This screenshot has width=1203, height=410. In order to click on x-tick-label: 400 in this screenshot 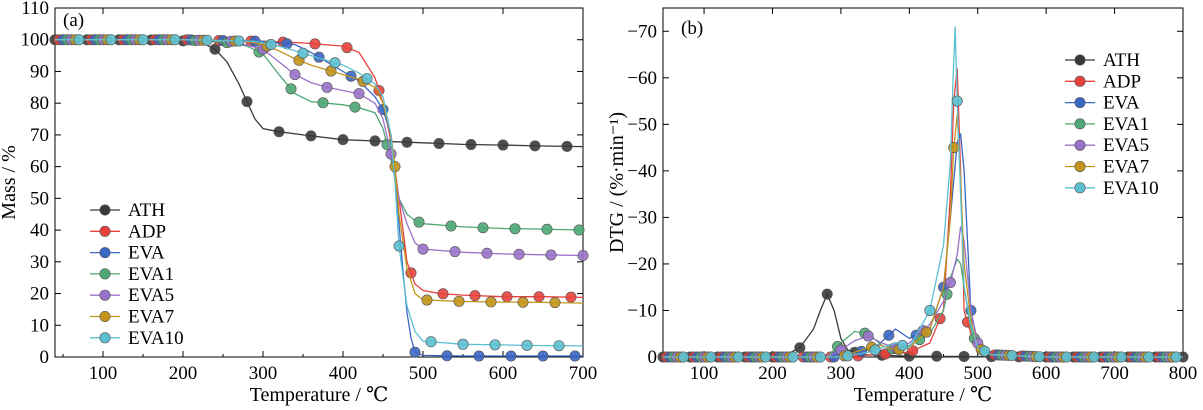, I will do `click(343, 373)`.